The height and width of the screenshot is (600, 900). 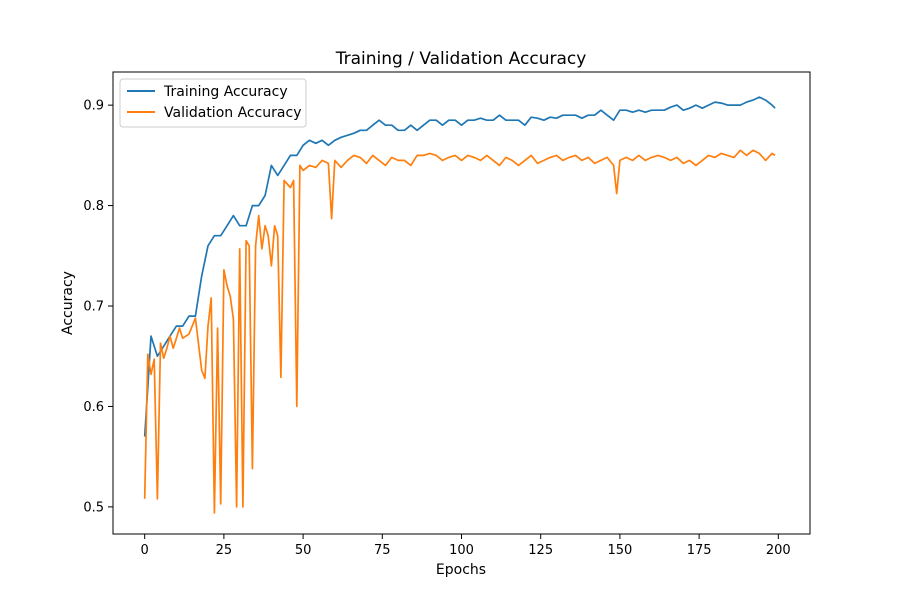 I want to click on x-axis: 0 25 50 75 100 125 150 175 200, so click(x=466, y=546).